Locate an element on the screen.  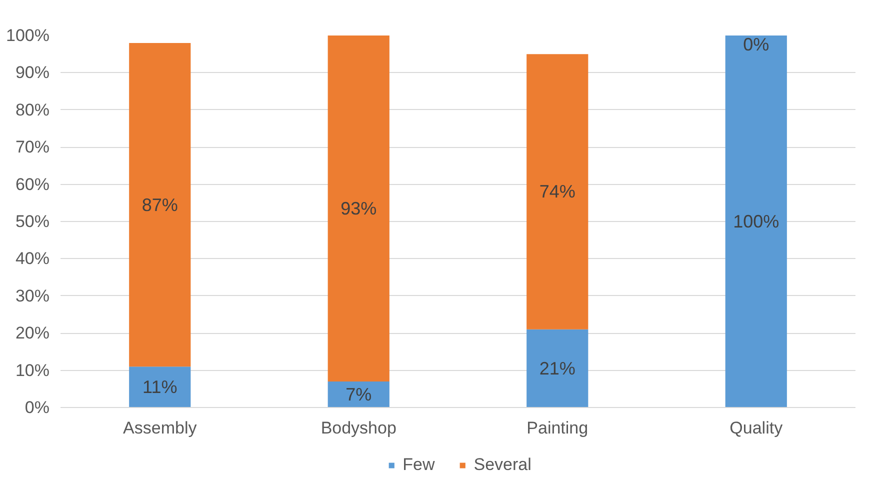
legend-label: Few is located at coordinates (418, 465).